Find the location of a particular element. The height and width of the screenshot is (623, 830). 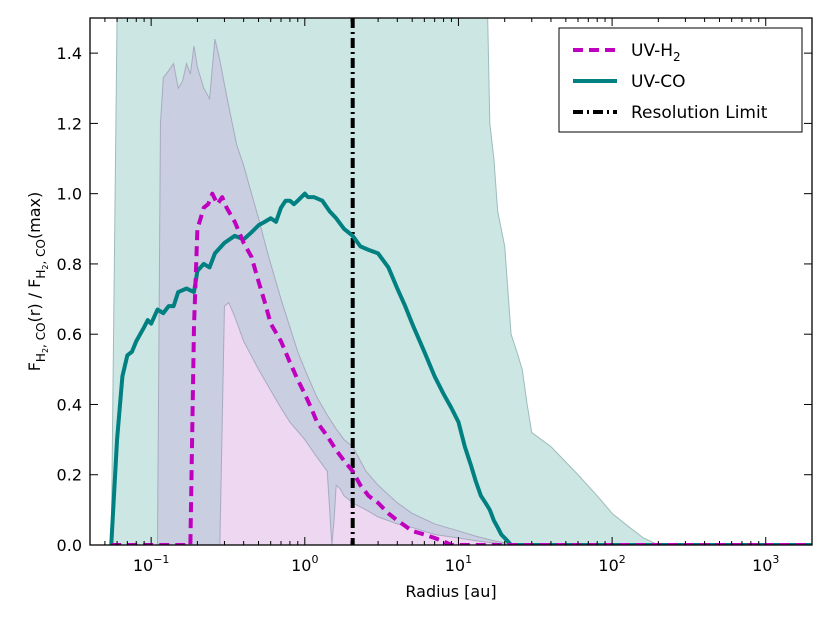

y-tick-label: 1.2 is located at coordinates (69, 123).